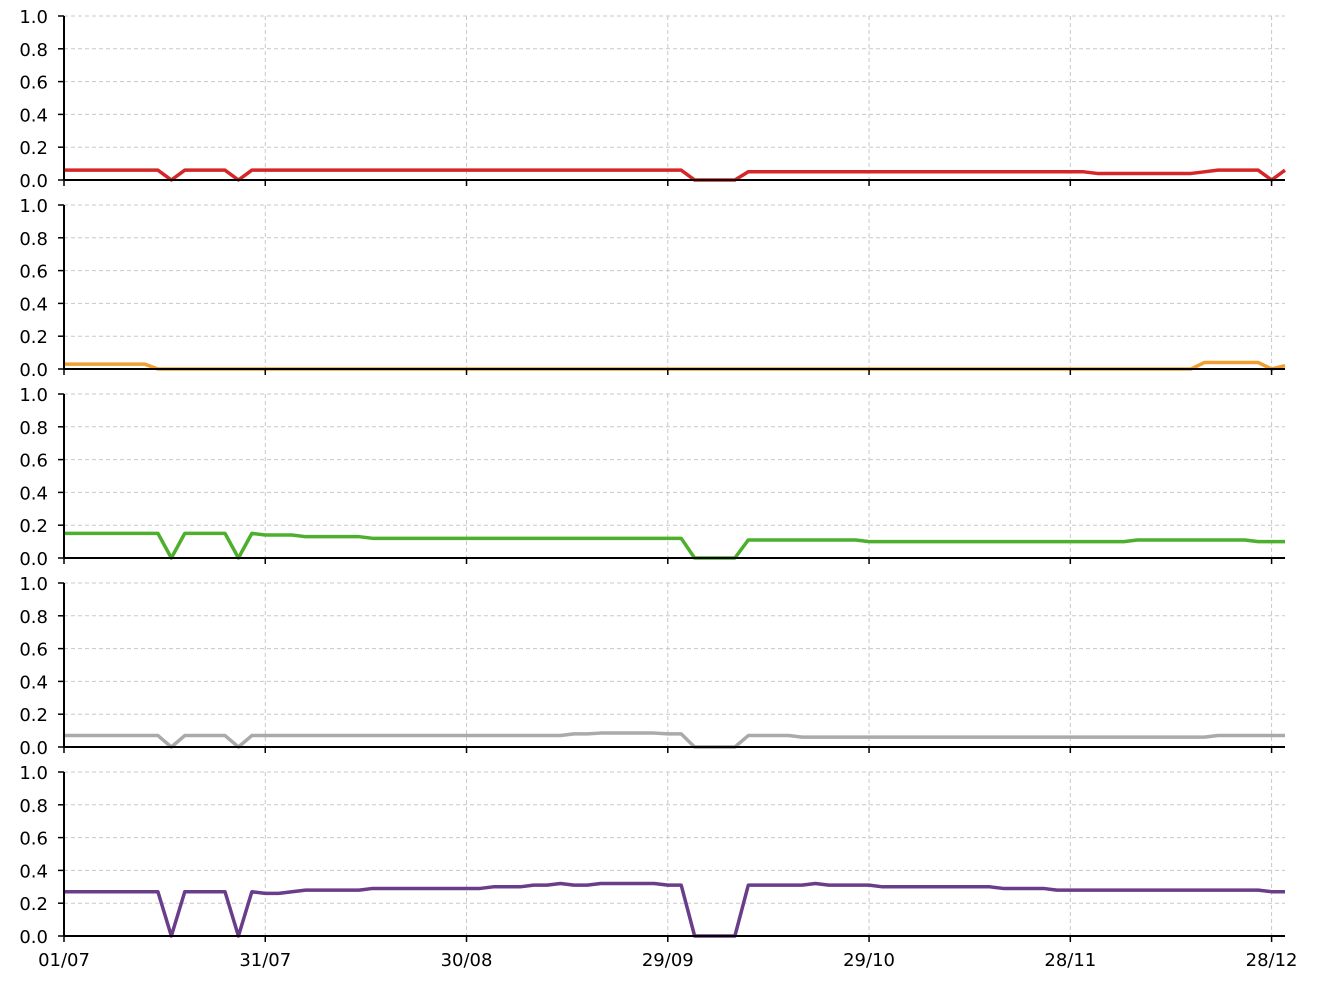 The height and width of the screenshot is (987, 1322). I want to click on x-tick-label: 29/10, so click(869, 960).